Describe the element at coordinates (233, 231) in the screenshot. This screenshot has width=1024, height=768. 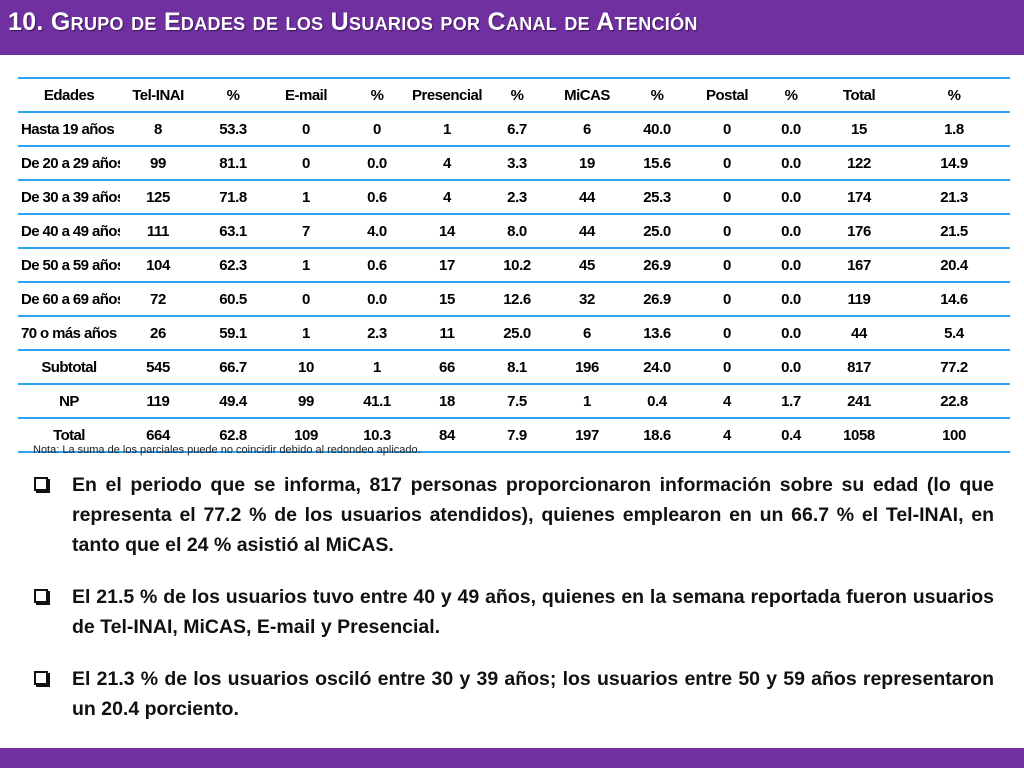
I see `table-cell: 63.1` at that location.